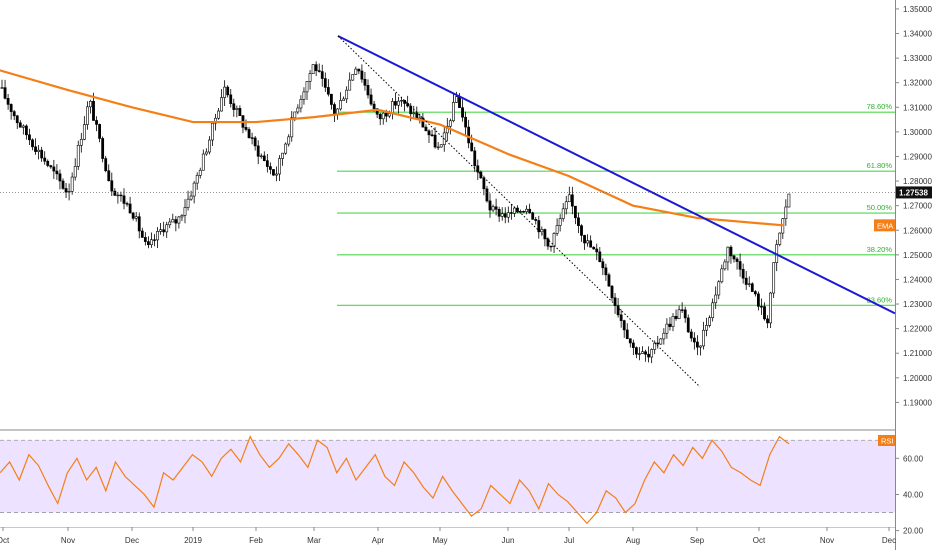 Image resolution: width=932 pixels, height=550 pixels. What do you see at coordinates (759, 540) in the screenshot?
I see `time-tick-label: Oct` at bounding box center [759, 540].